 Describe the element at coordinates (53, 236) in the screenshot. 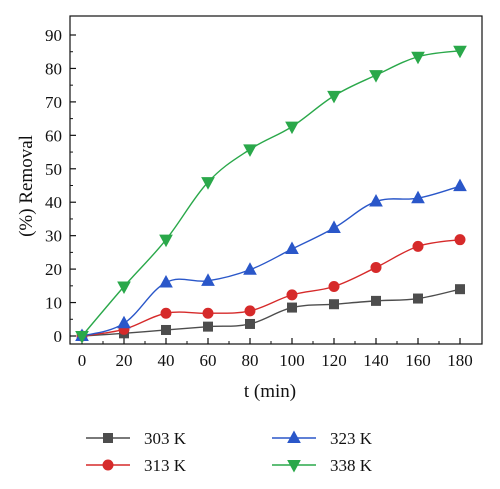

I see `y-tick-label: 30` at that location.